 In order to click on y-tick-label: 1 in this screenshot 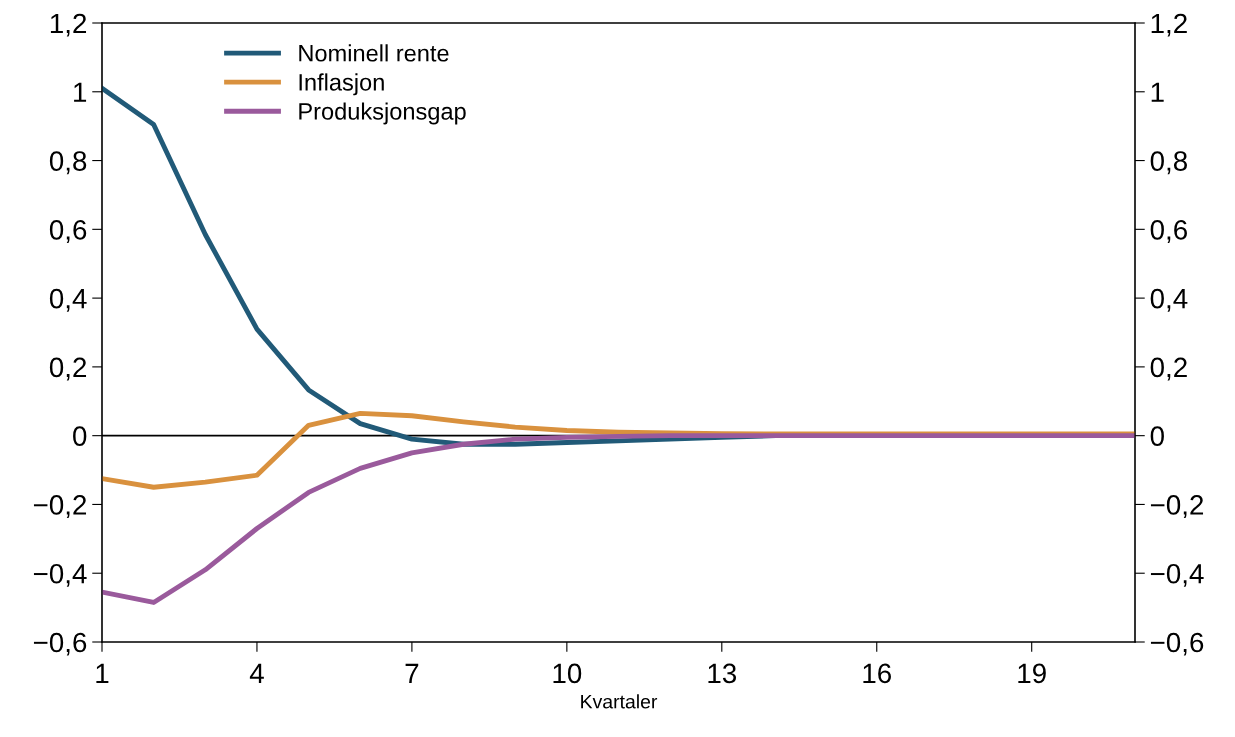, I will do `click(80, 92)`.